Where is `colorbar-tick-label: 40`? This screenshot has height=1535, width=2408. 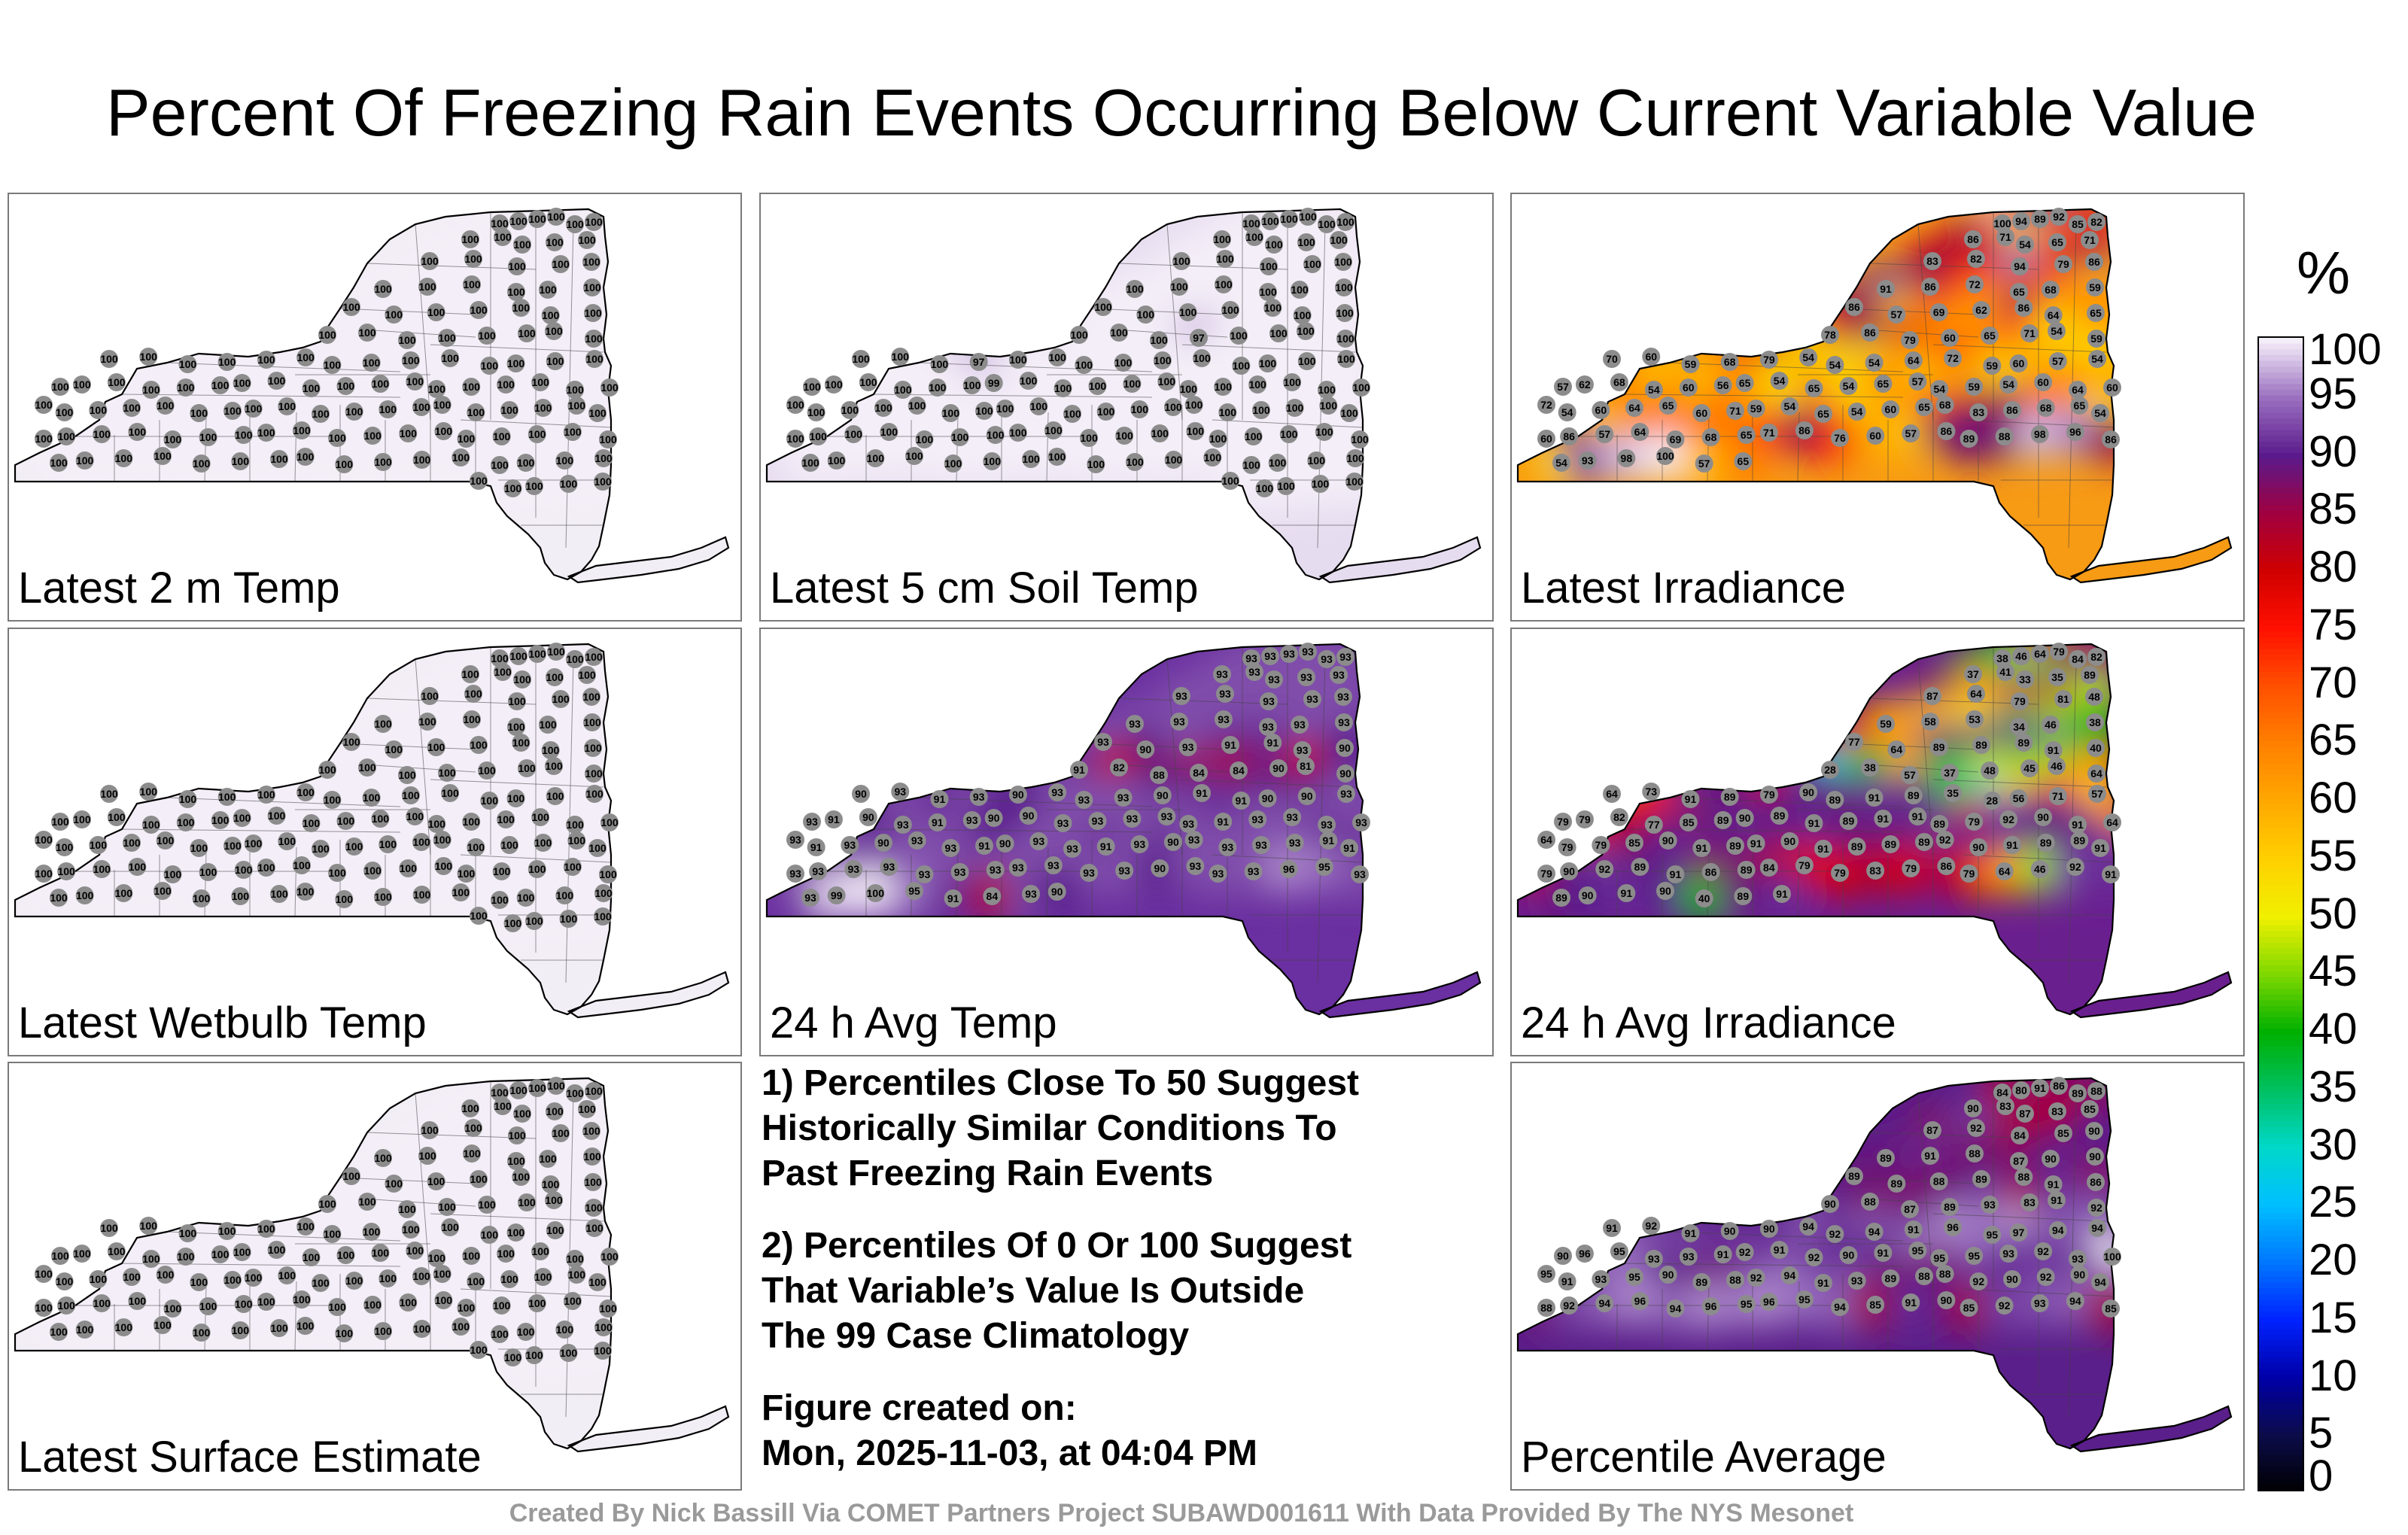 colorbar-tick-label: 40 is located at coordinates (2333, 1029).